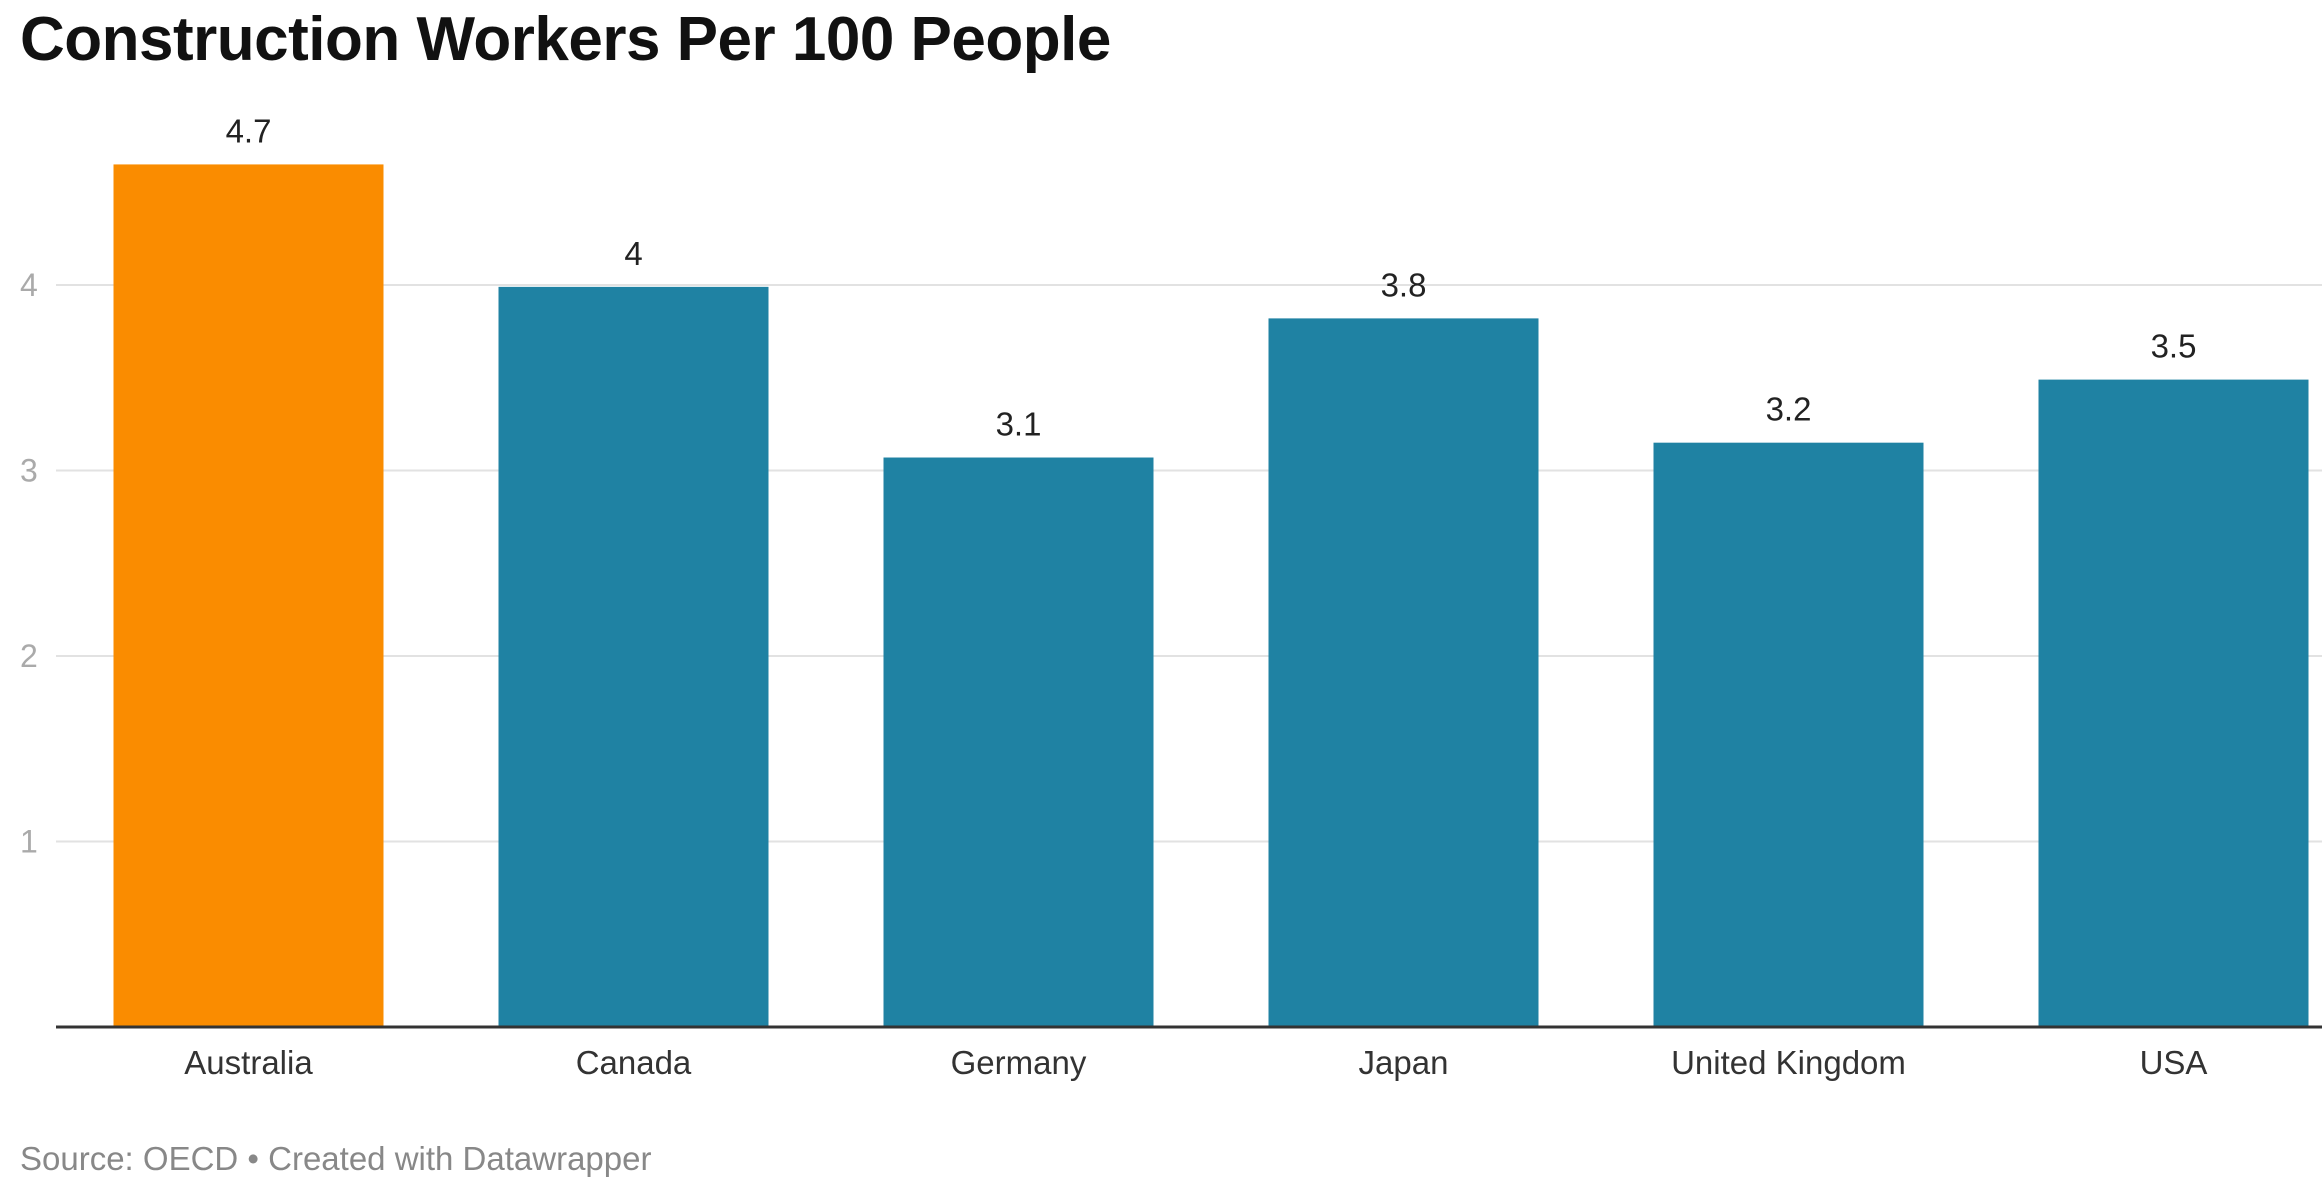 The height and width of the screenshot is (1187, 2322). Describe the element at coordinates (1788, 1062) in the screenshot. I see `x-category-label: United Kingdom` at that location.